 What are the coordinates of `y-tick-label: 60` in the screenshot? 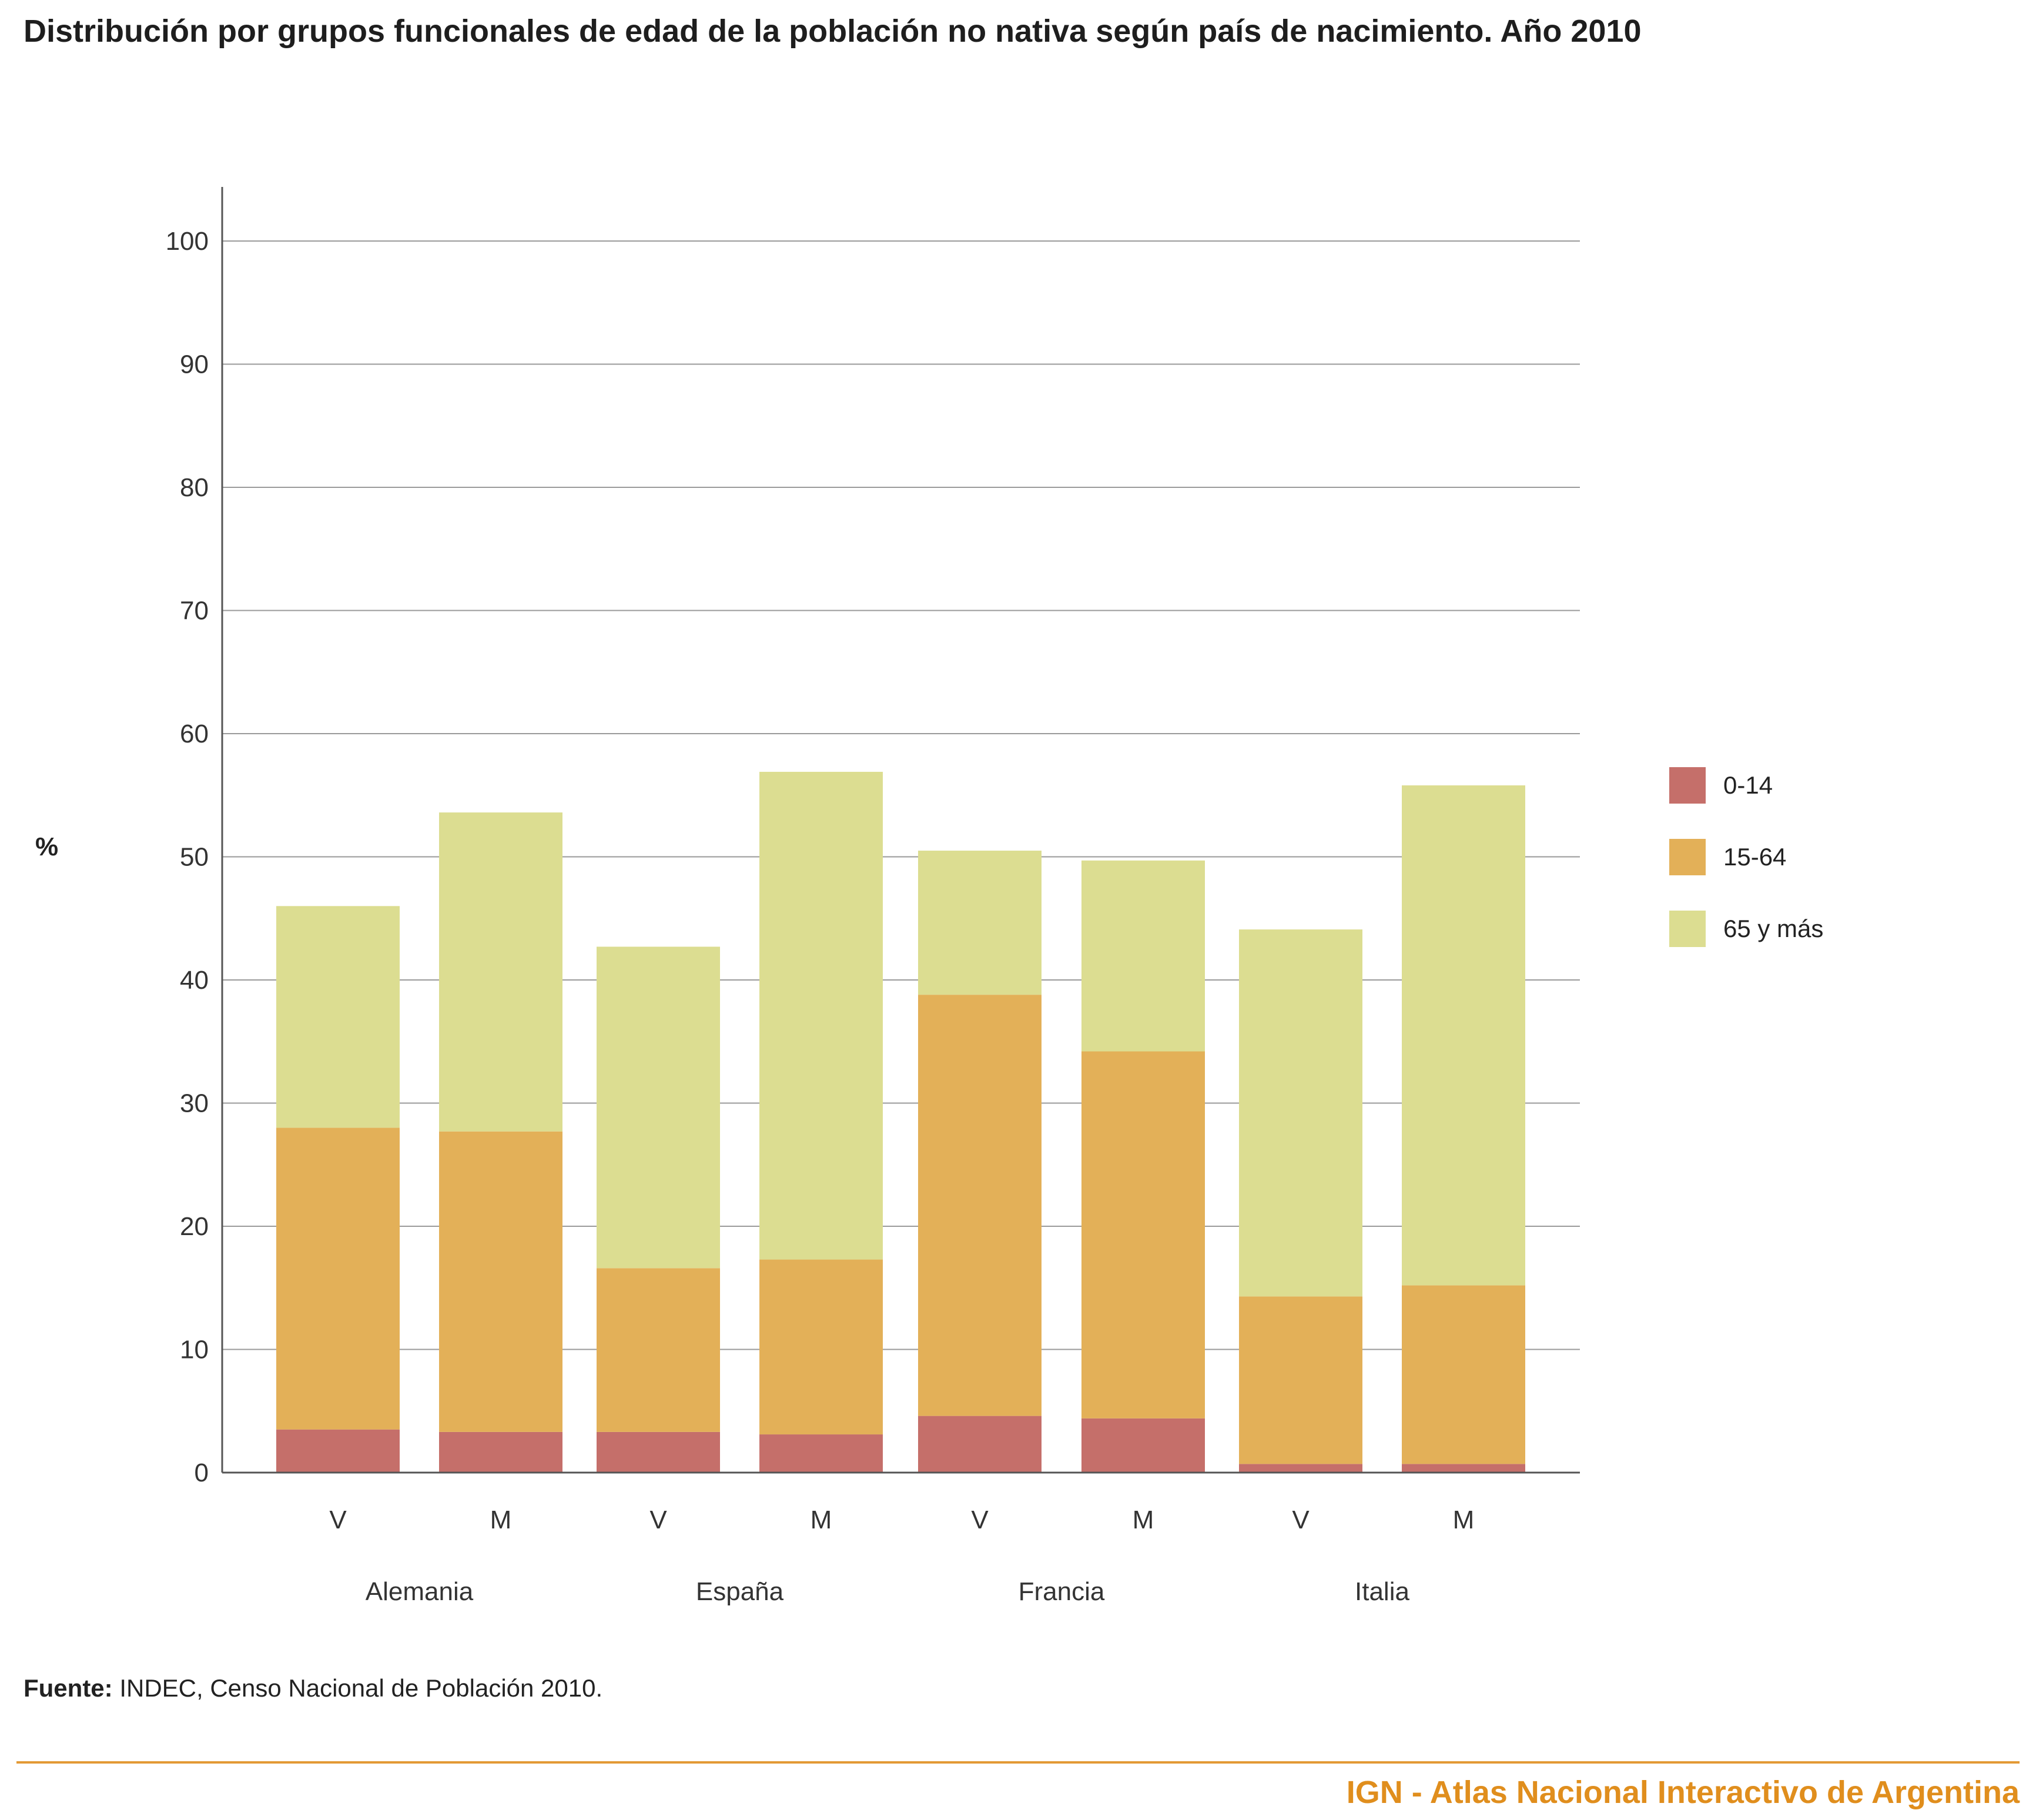 It's located at (194, 734).